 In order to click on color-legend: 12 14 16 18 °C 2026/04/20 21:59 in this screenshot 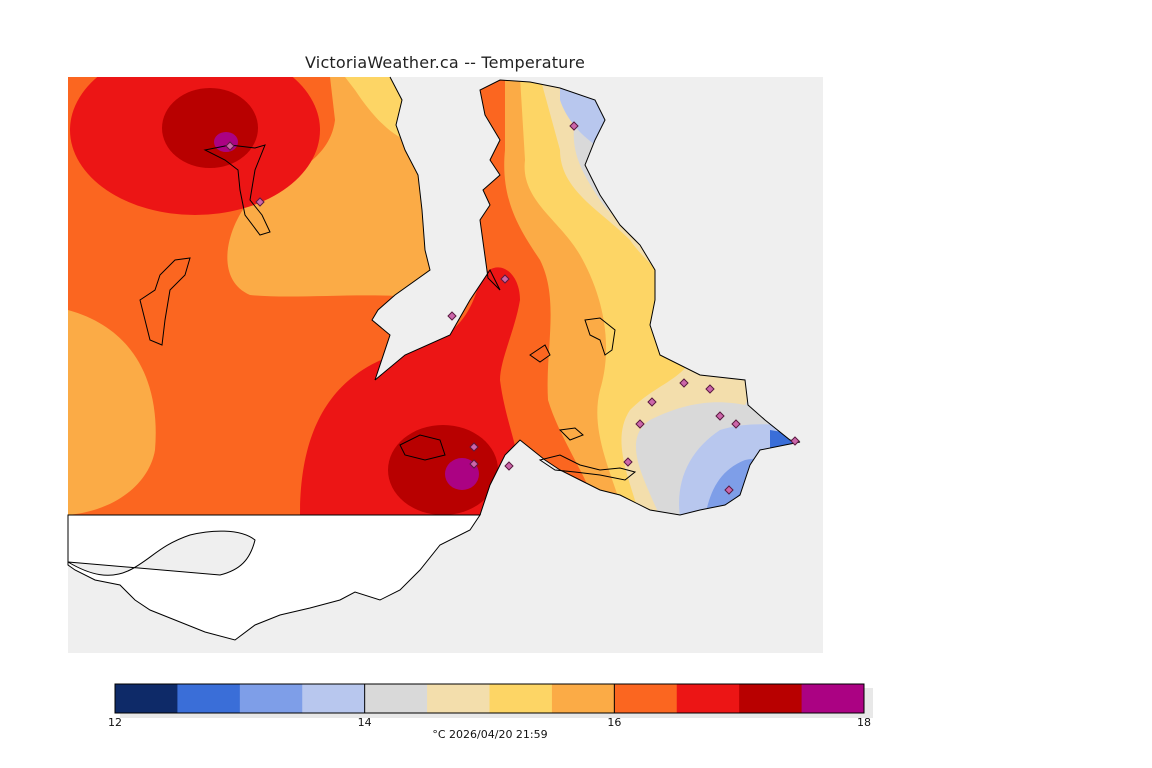, I will do `click(490, 712)`.